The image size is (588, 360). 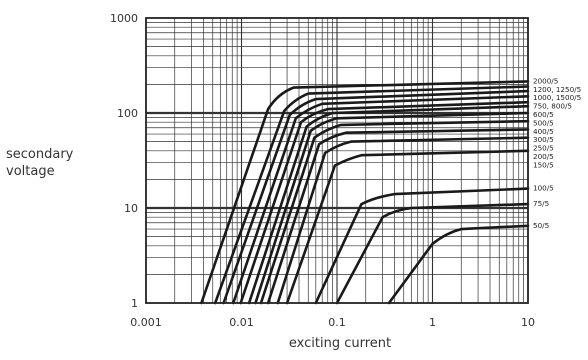 I want to click on series-label: 1200, 1250/5, so click(x=557, y=89).